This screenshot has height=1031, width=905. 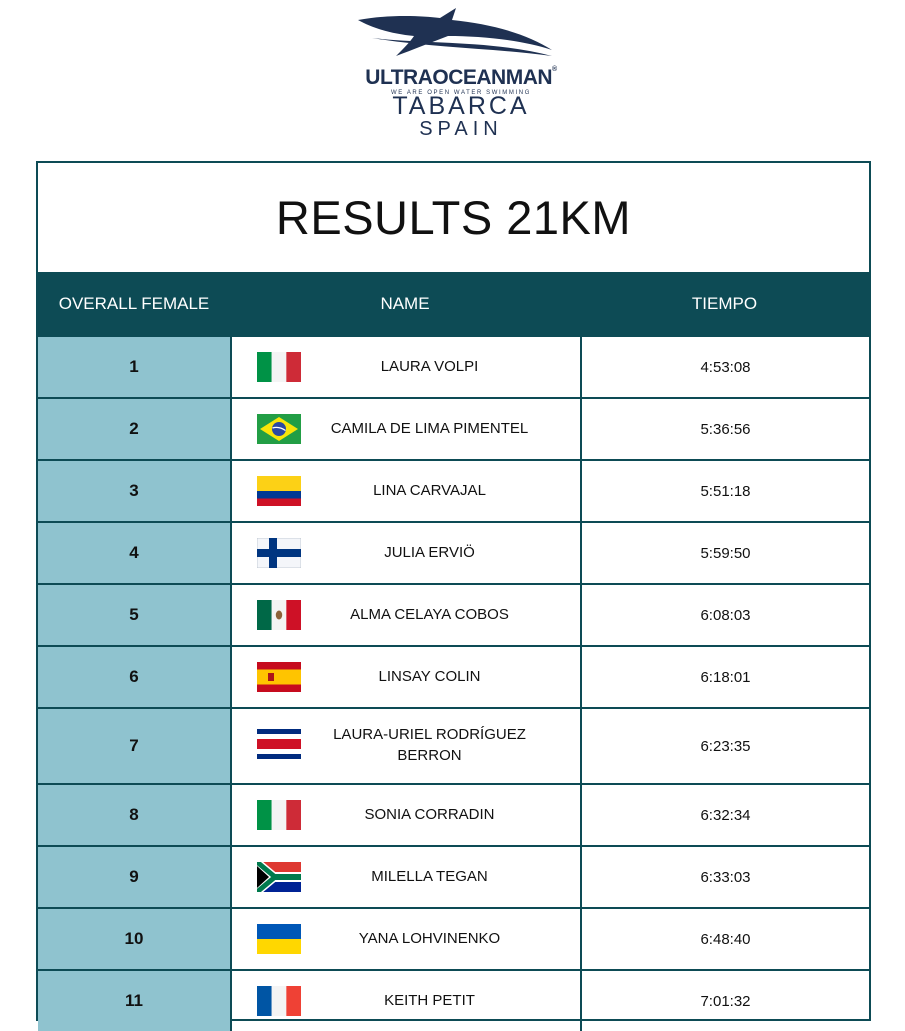 I want to click on rank-cell: 11, so click(x=134, y=1000).